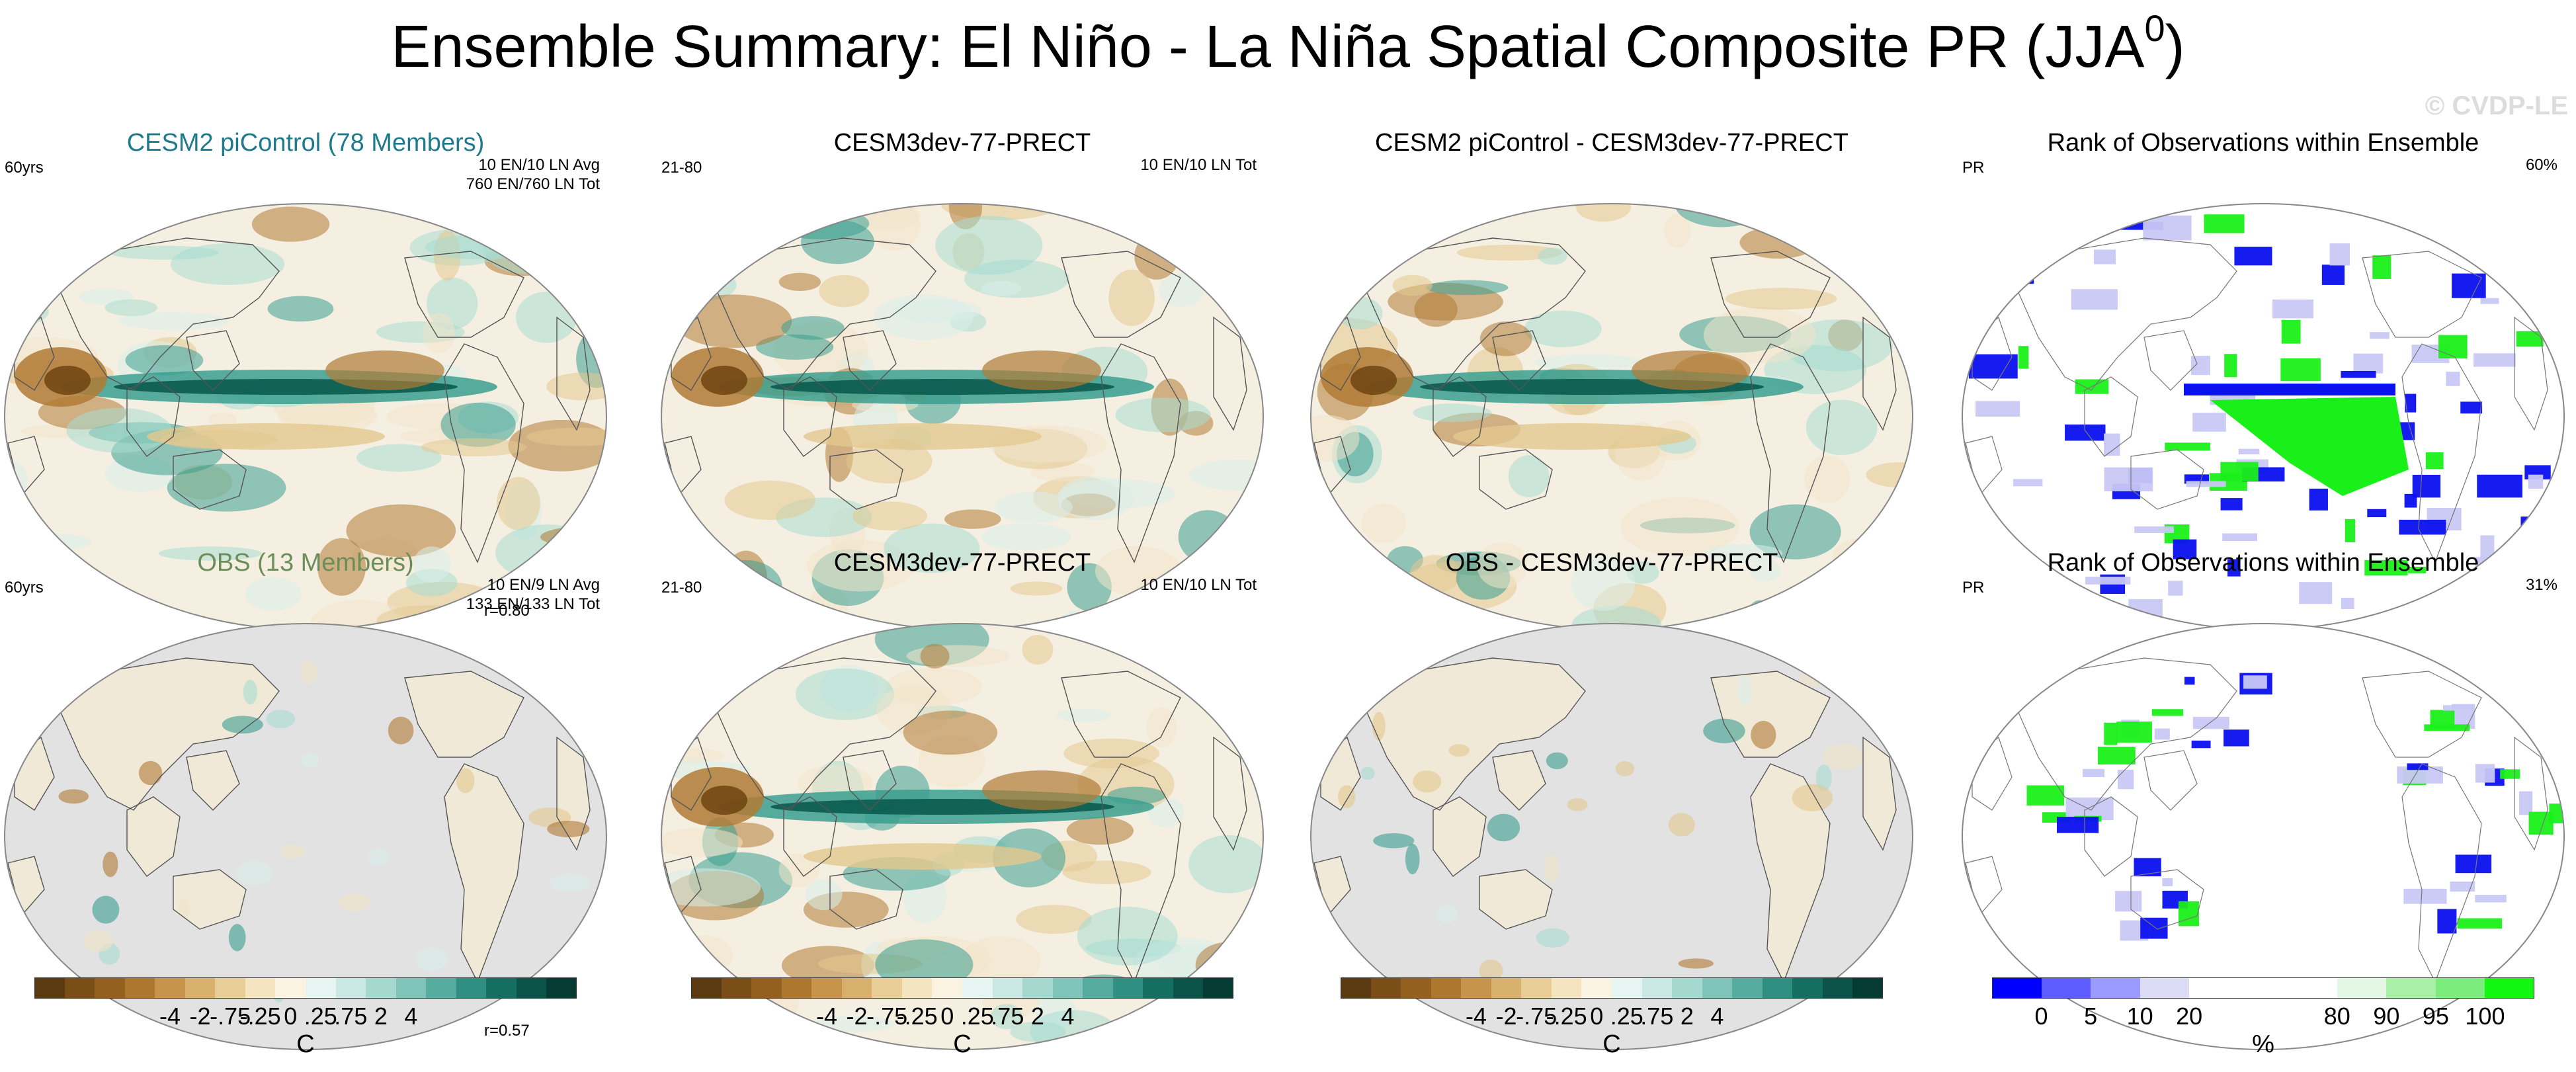 This screenshot has height=1072, width=2576. What do you see at coordinates (200, 1016) in the screenshot?
I see `colorbar-tick-label: -2` at bounding box center [200, 1016].